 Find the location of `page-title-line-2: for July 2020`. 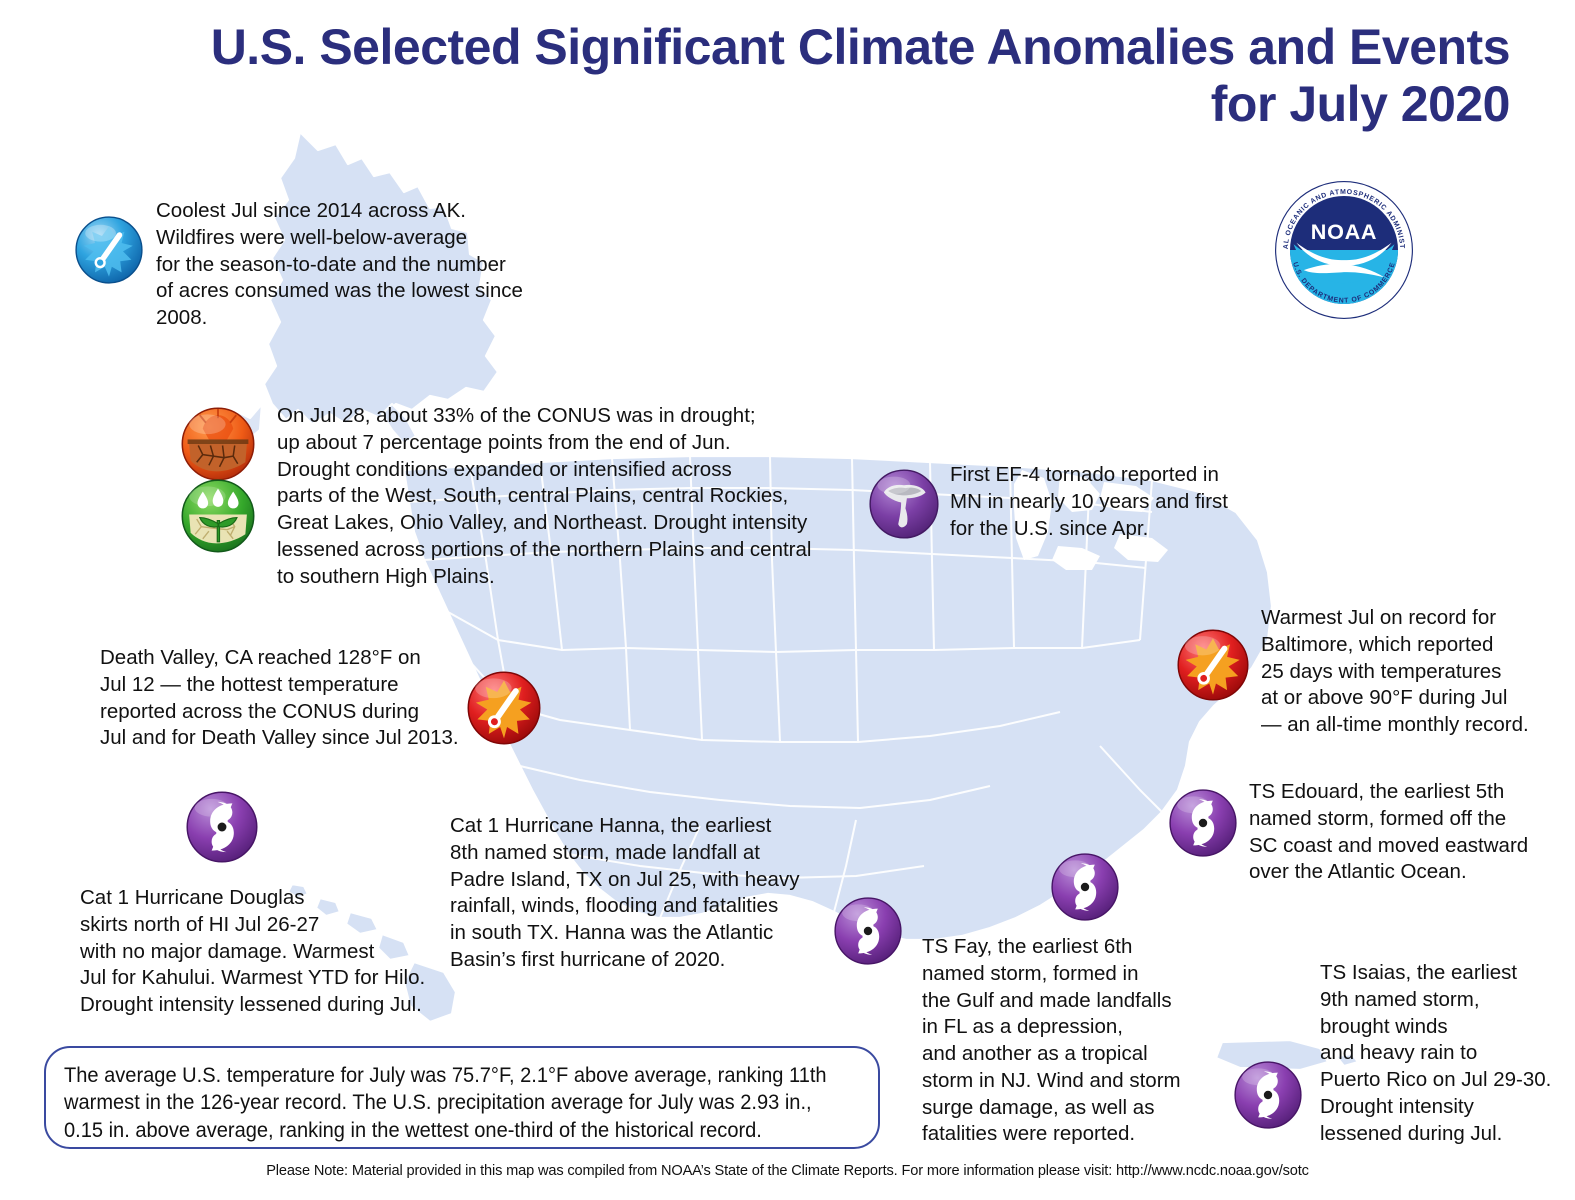

page-title-line-2: for July 2020 is located at coordinates (1360, 104).